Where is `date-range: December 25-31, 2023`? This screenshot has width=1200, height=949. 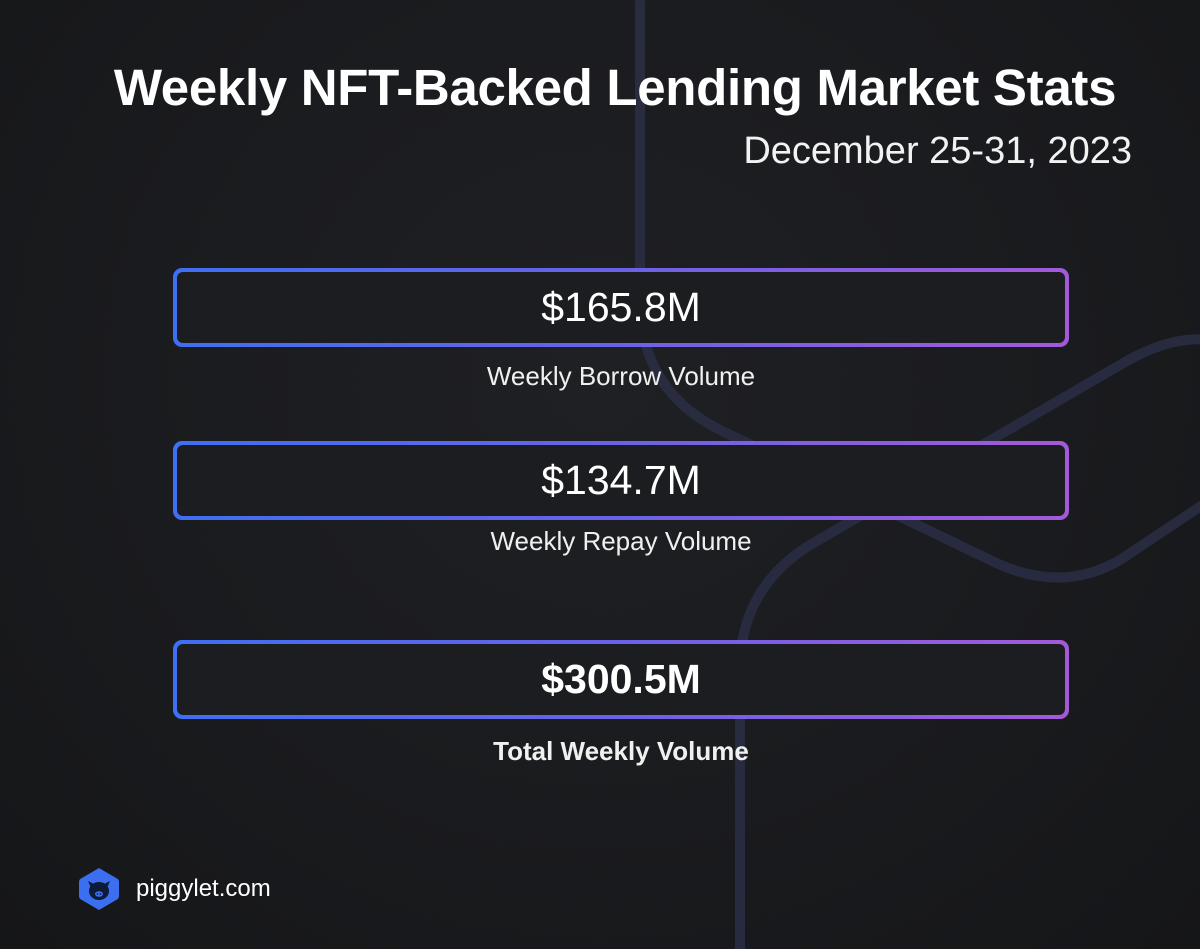
date-range: December 25-31, 2023 is located at coordinates (937, 151).